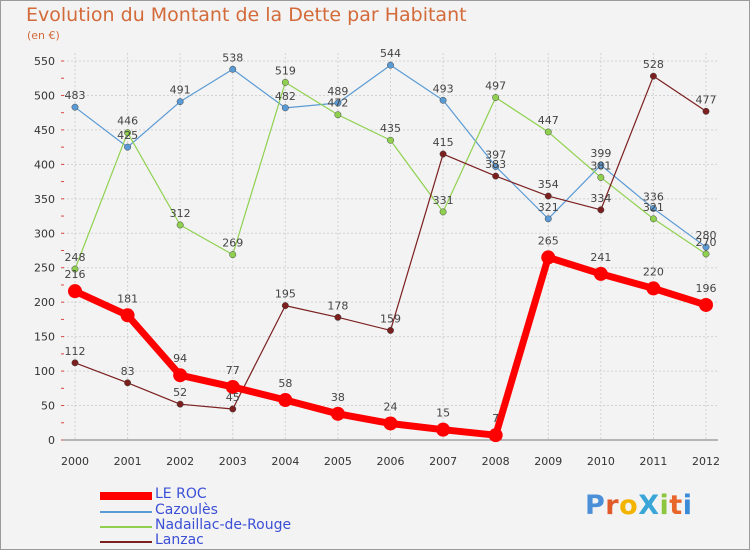 This screenshot has width=750, height=550. Describe the element at coordinates (233, 370) in the screenshot. I see `data-label: 77` at that location.